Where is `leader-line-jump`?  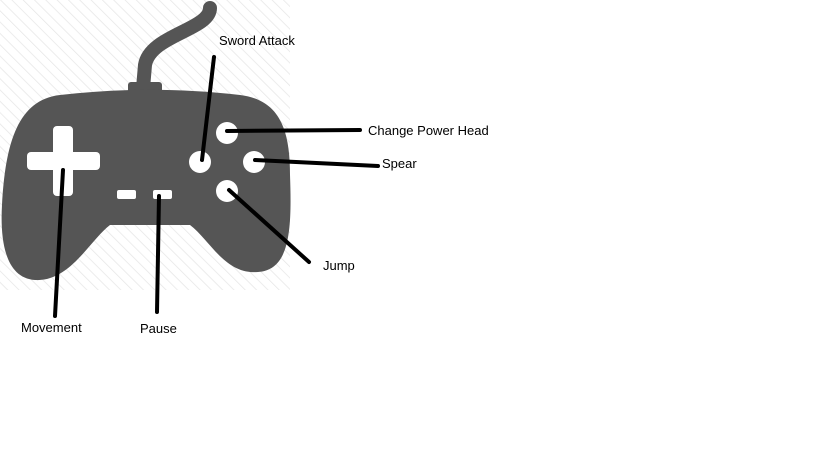 leader-line-jump is located at coordinates (269, 226).